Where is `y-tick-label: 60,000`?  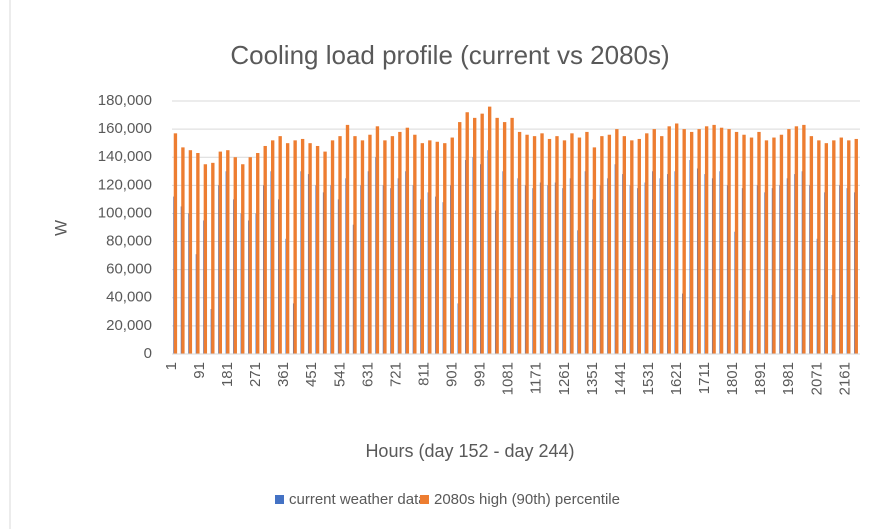 y-tick-label: 60,000 is located at coordinates (129, 269).